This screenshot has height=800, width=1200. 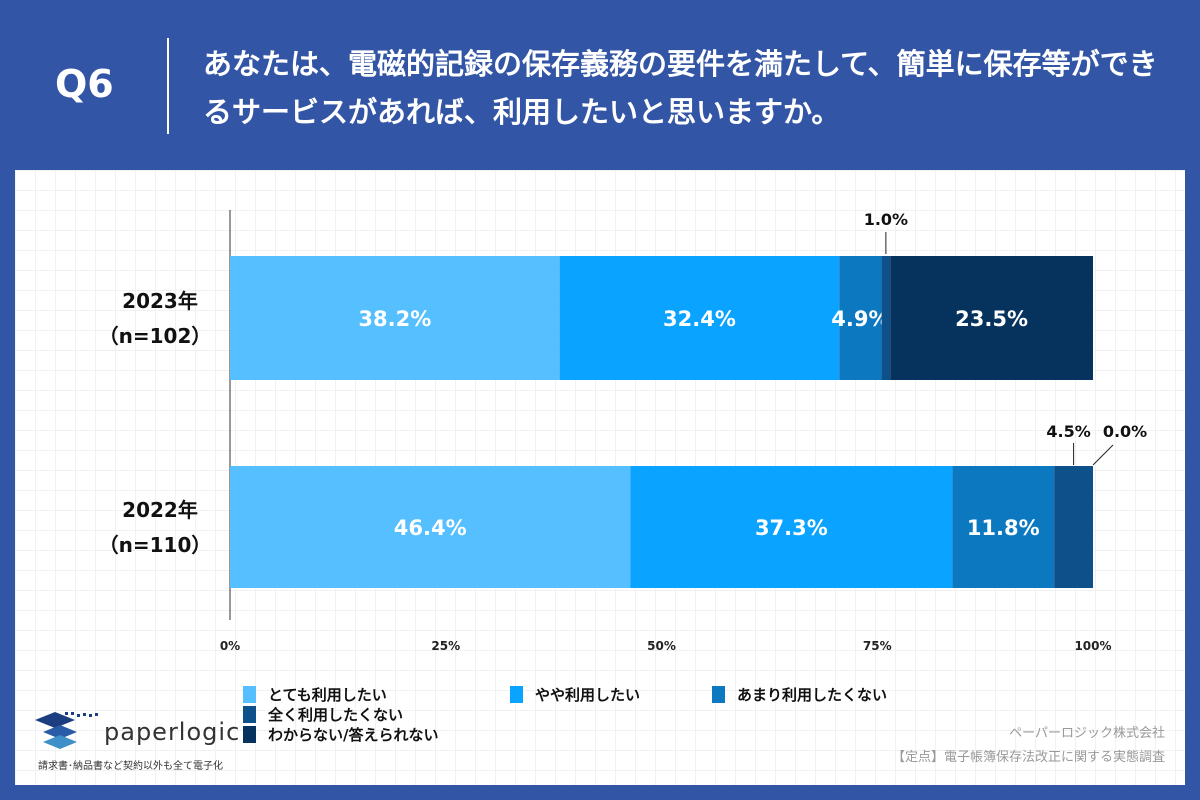 I want to click on legend-label: やや利用したい, so click(x=588, y=694).